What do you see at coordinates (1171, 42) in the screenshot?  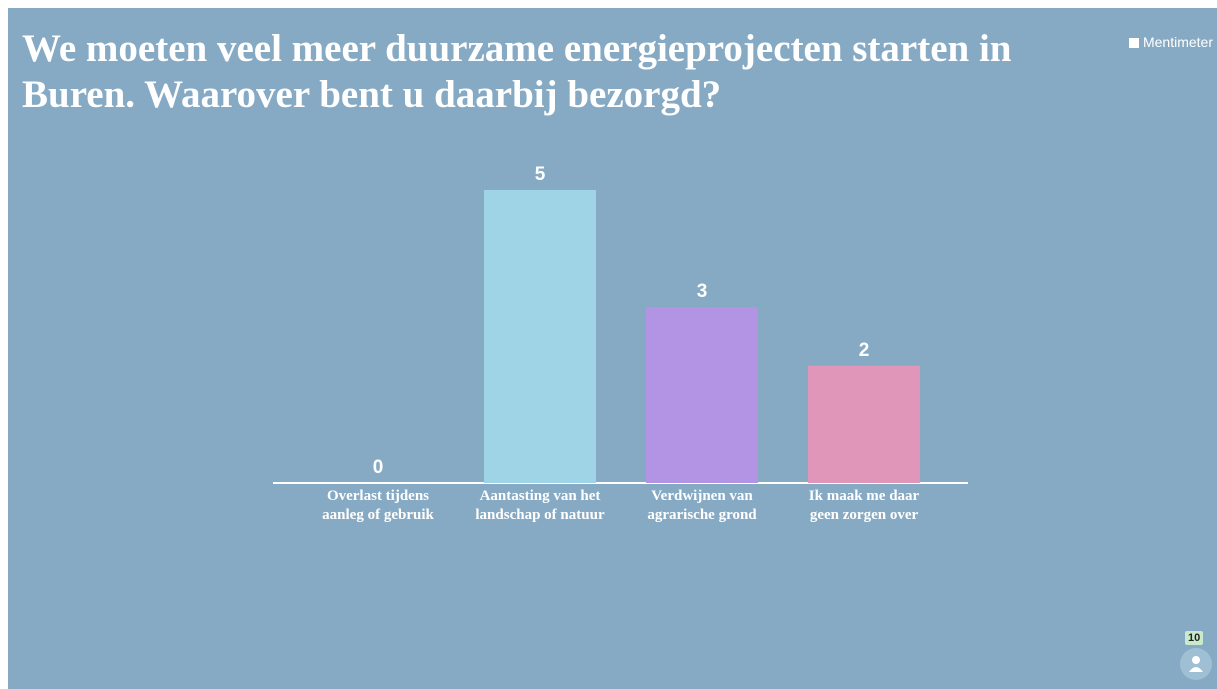 I see `brand-logo: Mentimeter` at bounding box center [1171, 42].